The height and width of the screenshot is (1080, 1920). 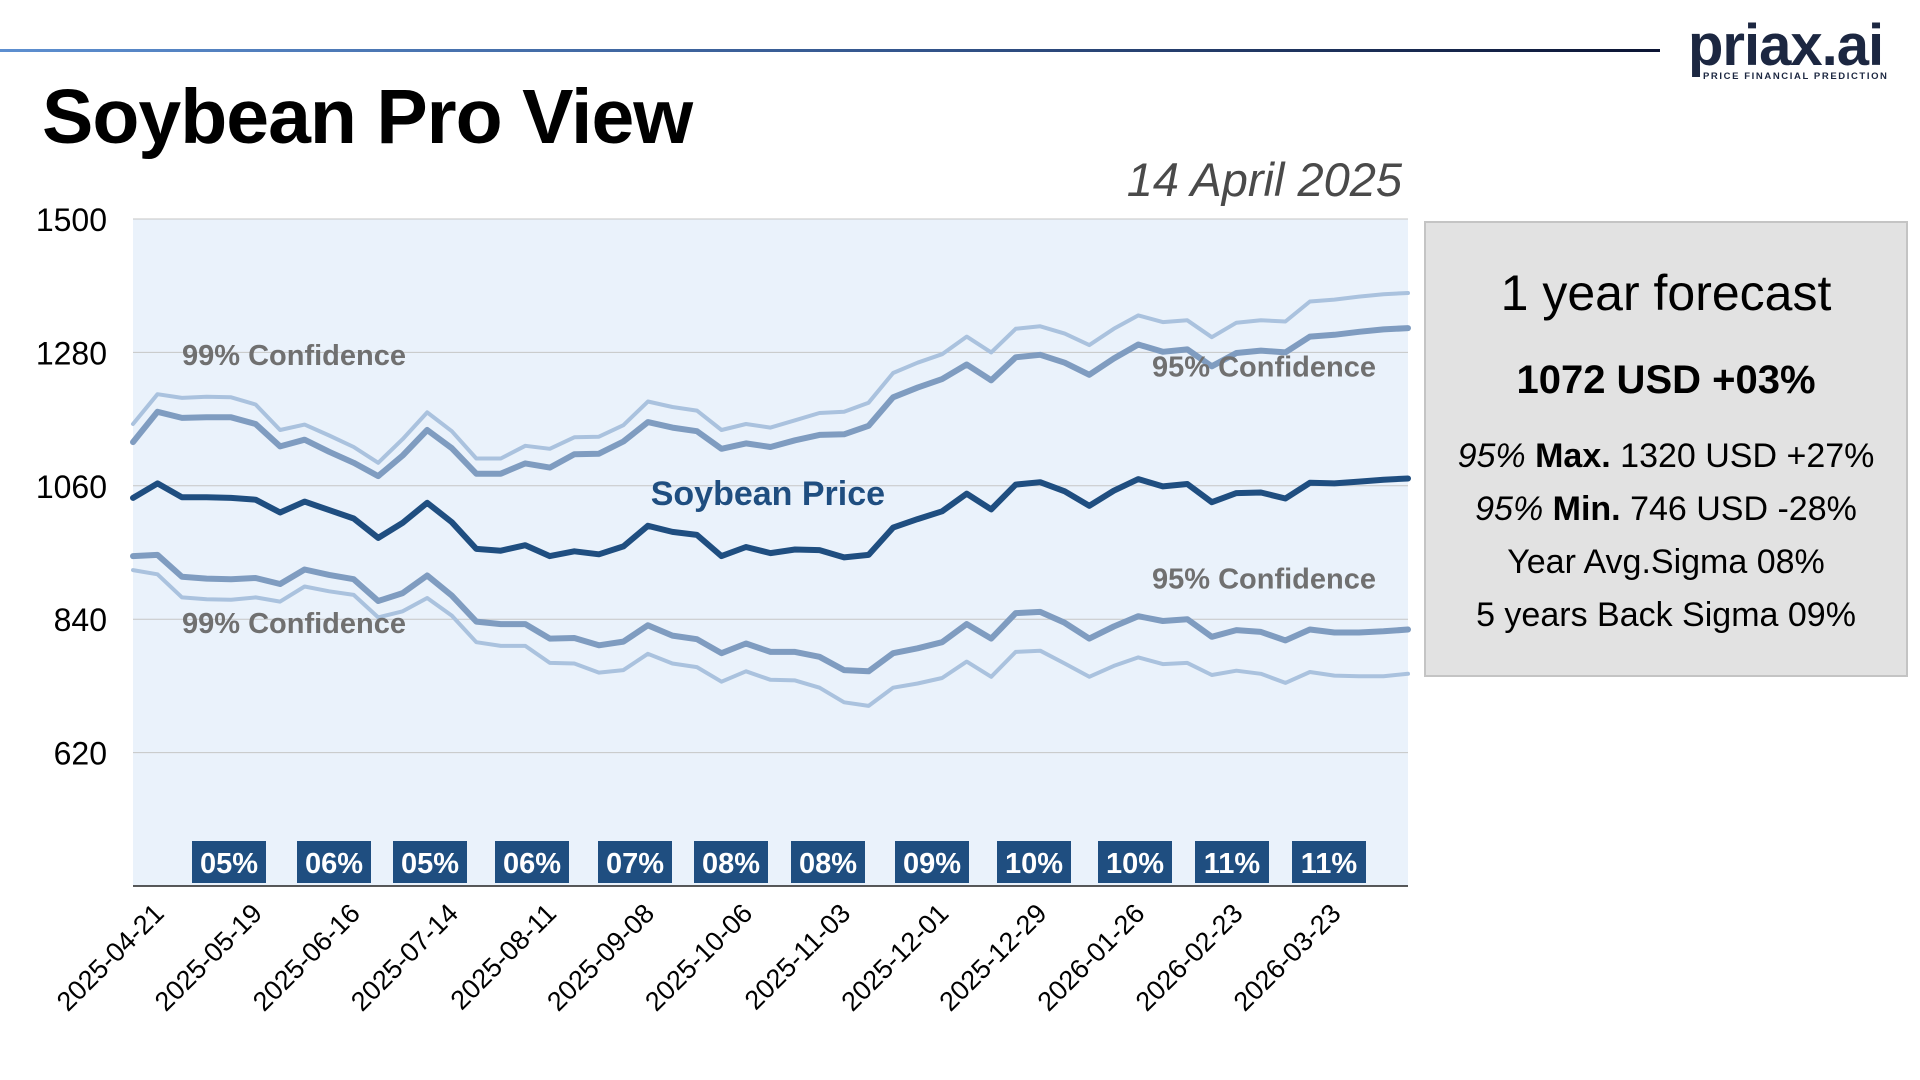 I want to click on price-series-label: Soybean Price, so click(x=768, y=494).